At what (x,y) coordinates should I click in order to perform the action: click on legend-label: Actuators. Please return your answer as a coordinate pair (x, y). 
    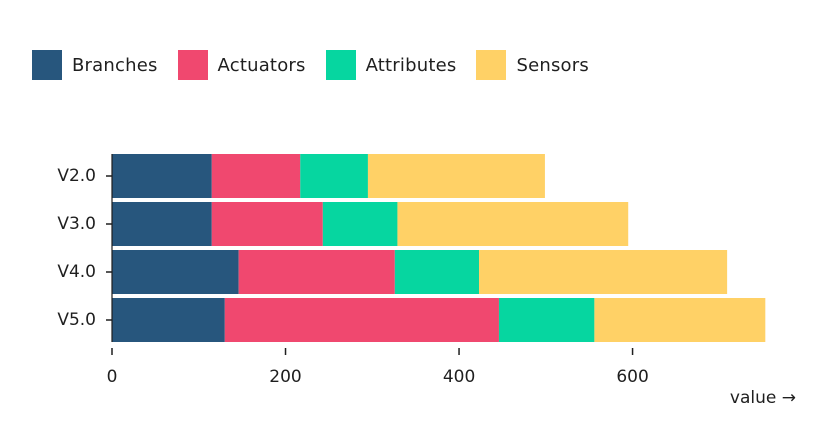
    Looking at the image, I should click on (261, 65).